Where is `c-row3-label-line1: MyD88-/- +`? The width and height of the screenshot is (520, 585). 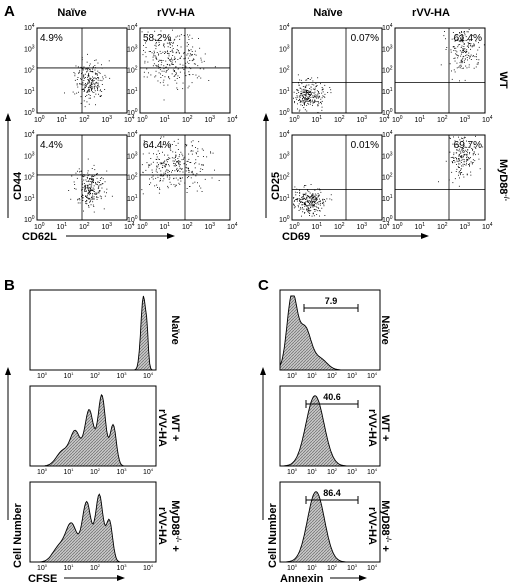
c-row3-label-line1: MyD88-/- + is located at coordinates (385, 526).